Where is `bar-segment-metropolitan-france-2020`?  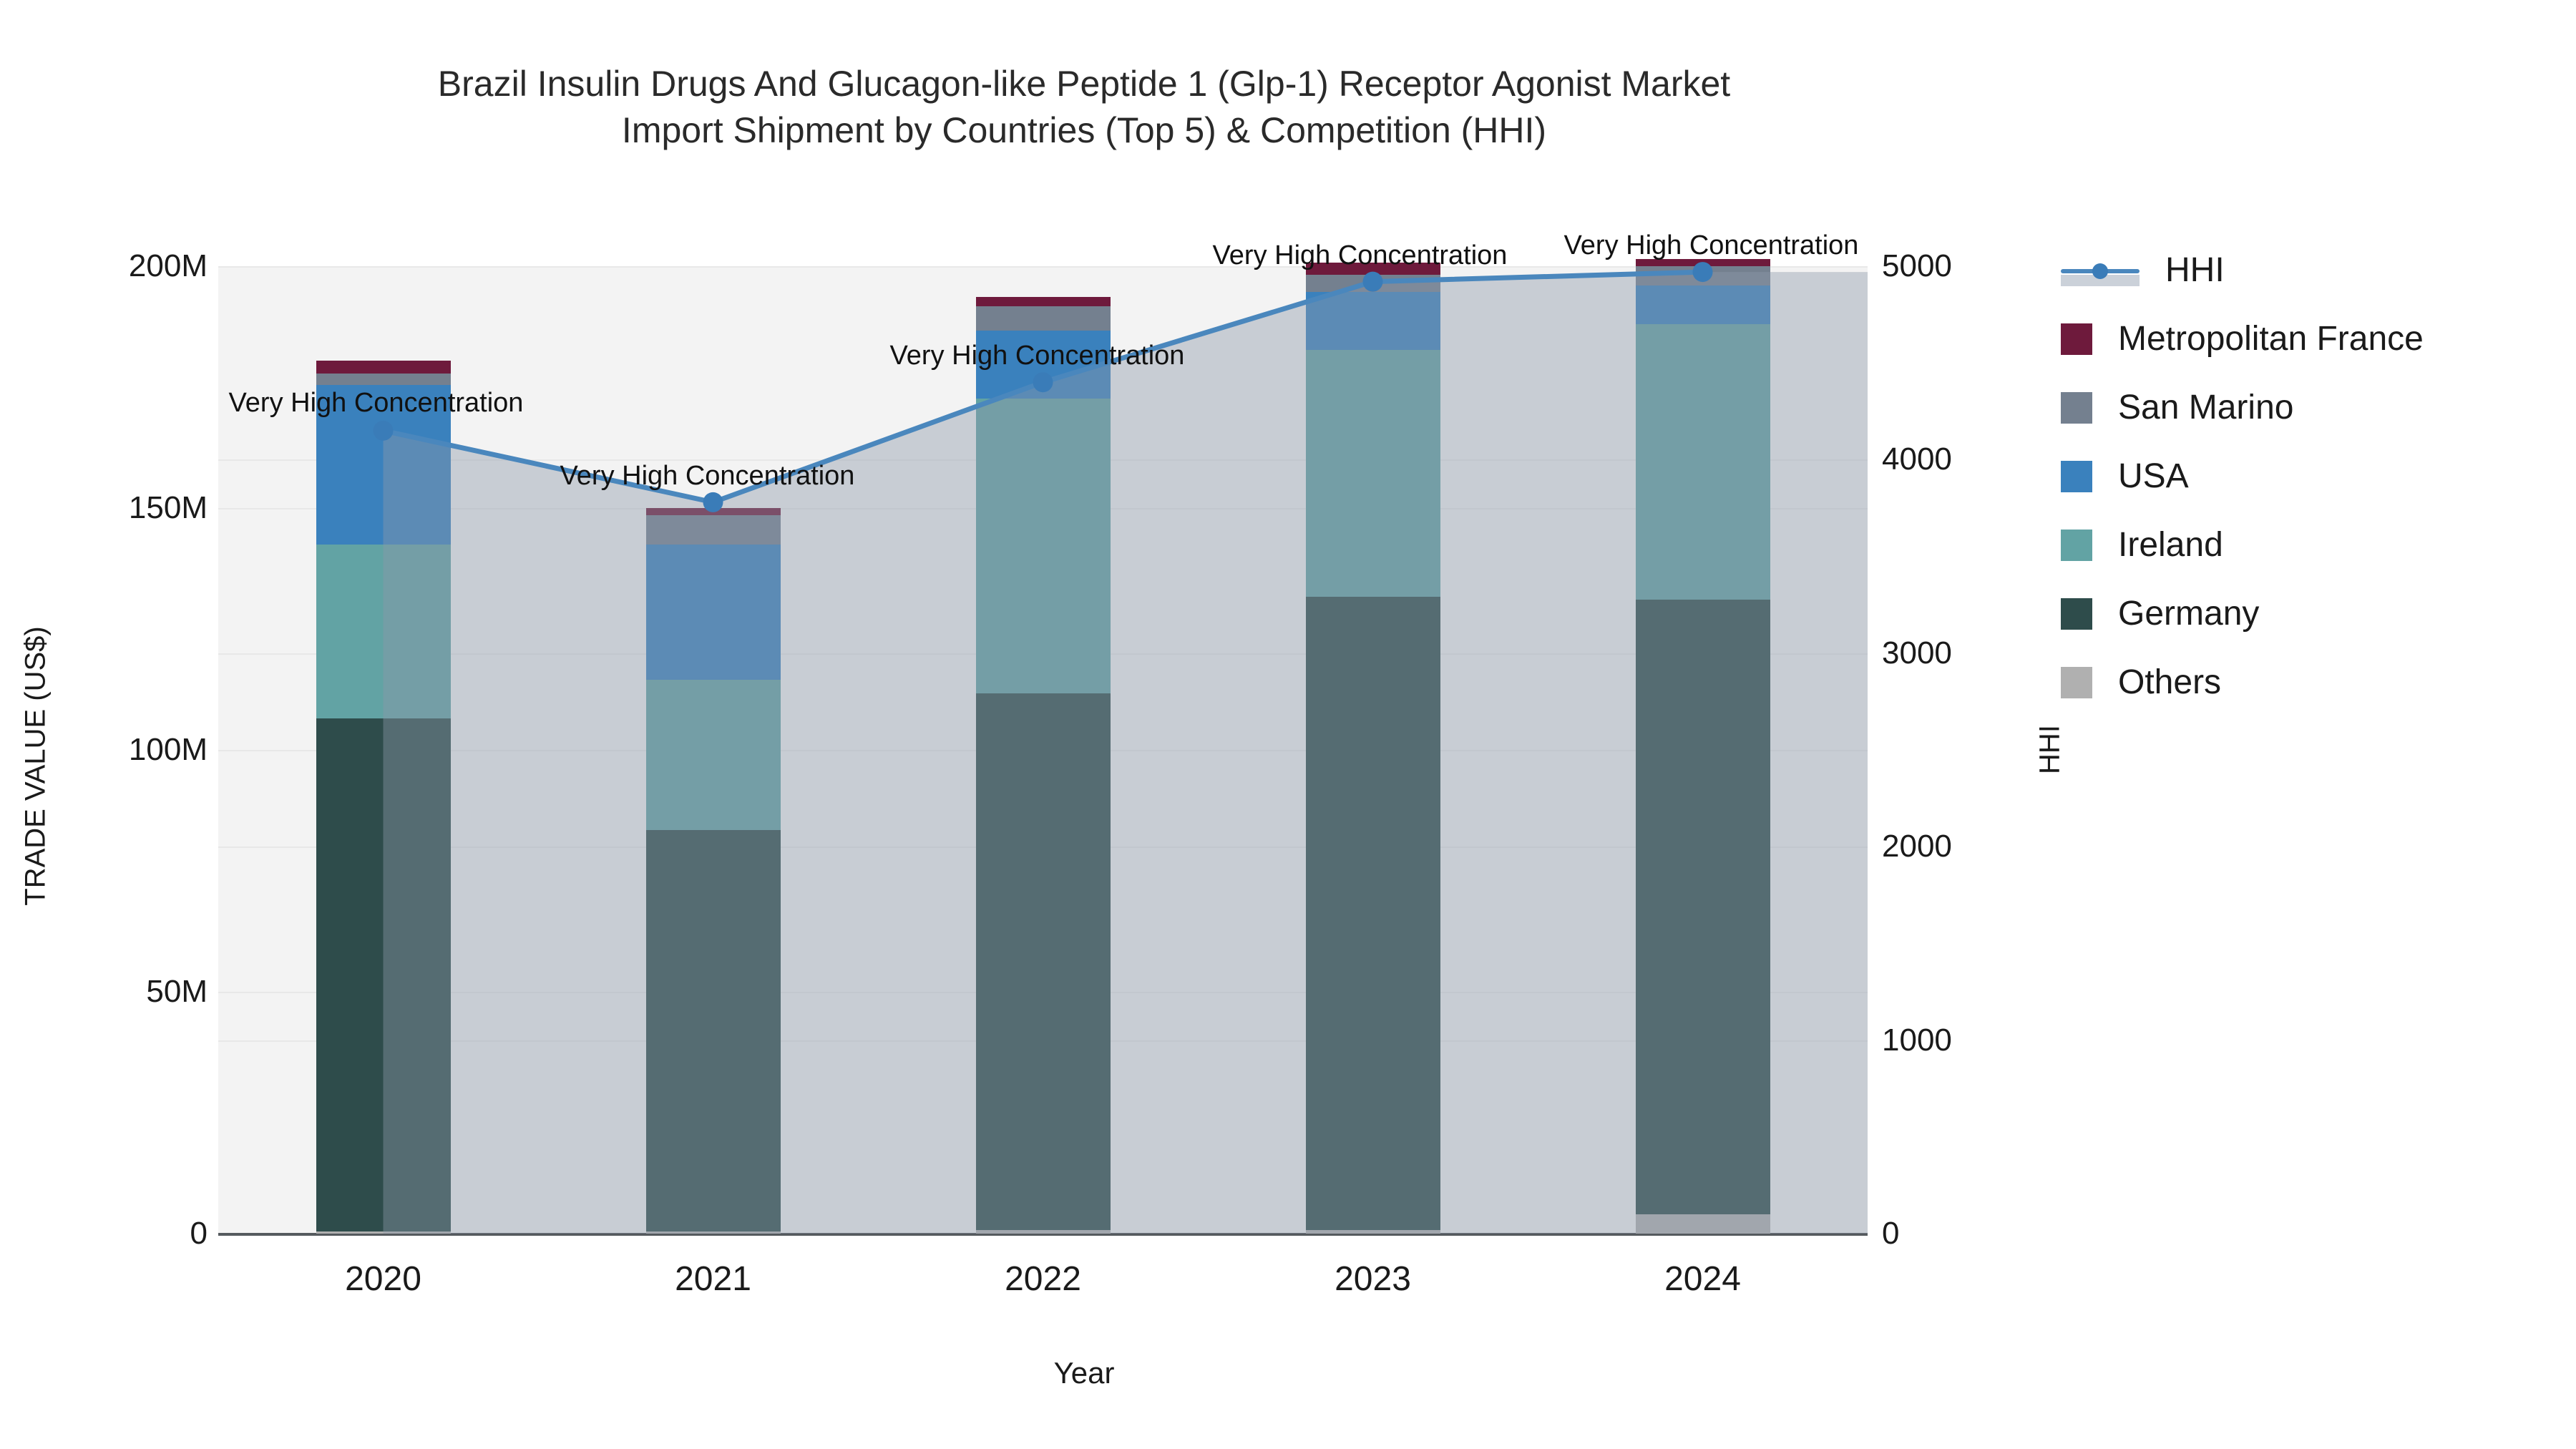
bar-segment-metropolitan-france-2020 is located at coordinates (383, 367).